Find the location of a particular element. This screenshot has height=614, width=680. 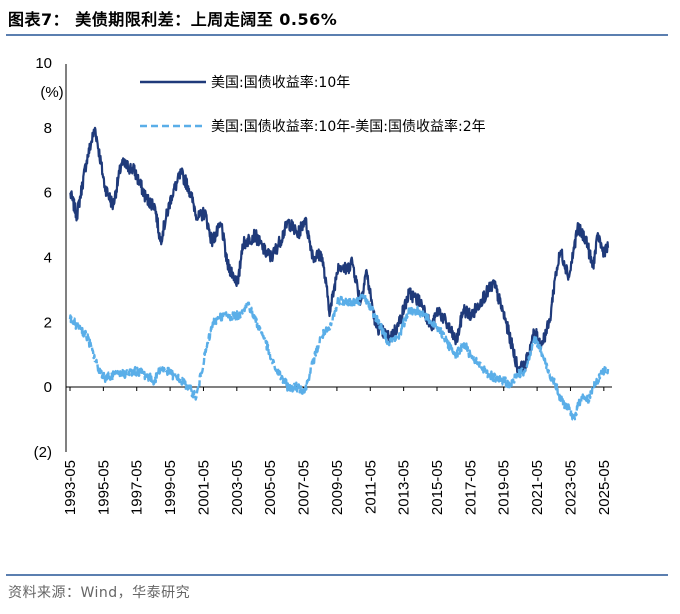

x-tick-label: 2021-05 is located at coordinates (537, 487).